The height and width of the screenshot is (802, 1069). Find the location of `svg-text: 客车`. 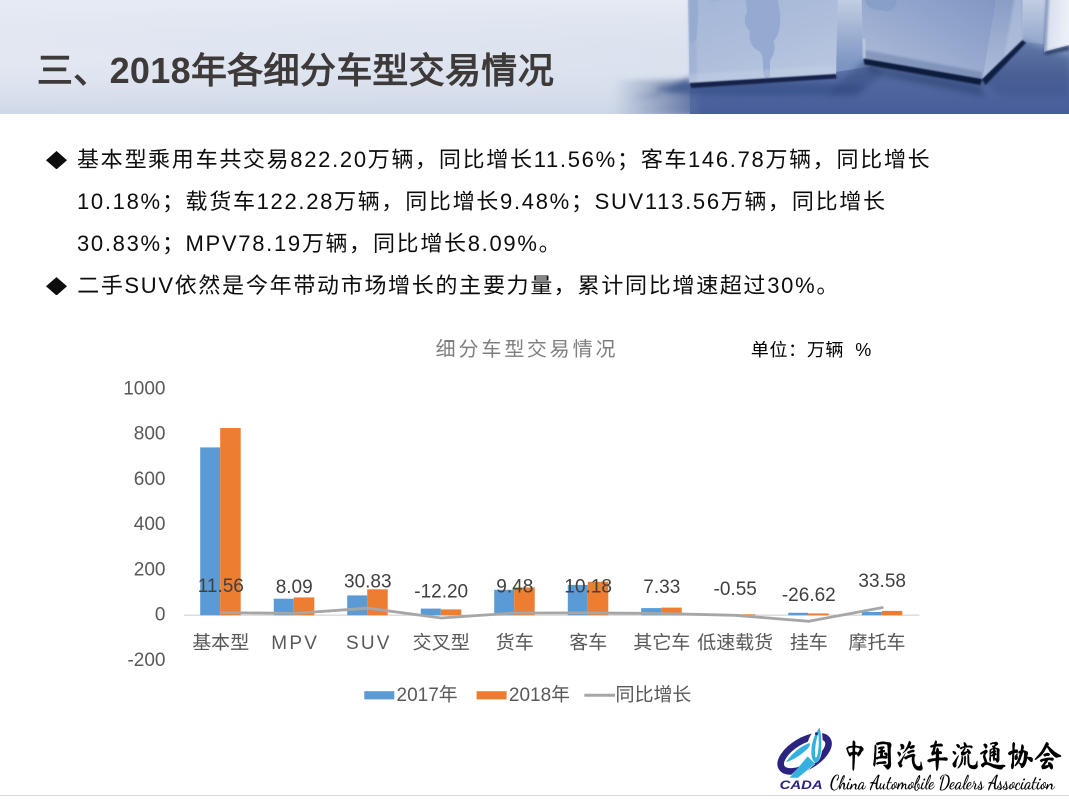

svg-text: 客车 is located at coordinates (588, 643).